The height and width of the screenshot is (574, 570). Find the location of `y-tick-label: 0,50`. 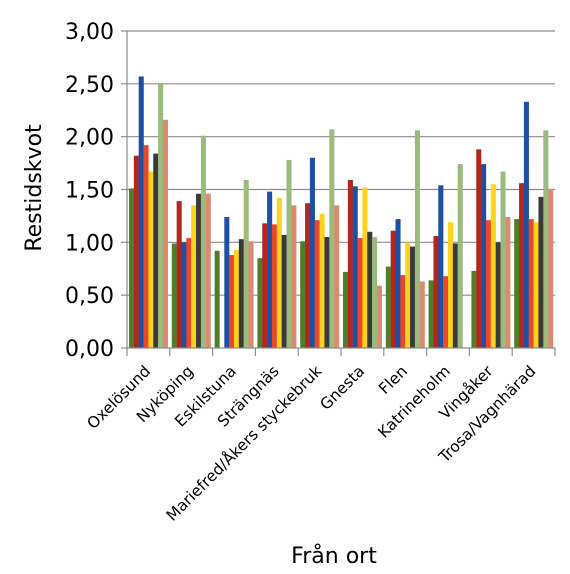

y-tick-label: 0,50 is located at coordinates (89, 296).